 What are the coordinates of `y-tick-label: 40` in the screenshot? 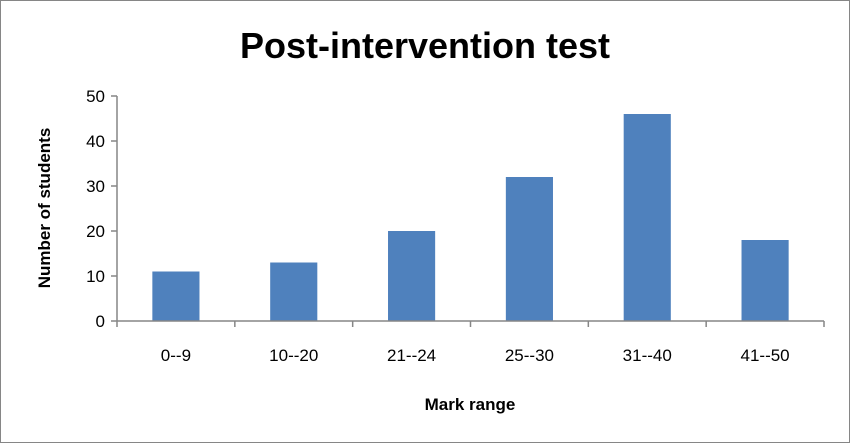 It's located at (95, 141).